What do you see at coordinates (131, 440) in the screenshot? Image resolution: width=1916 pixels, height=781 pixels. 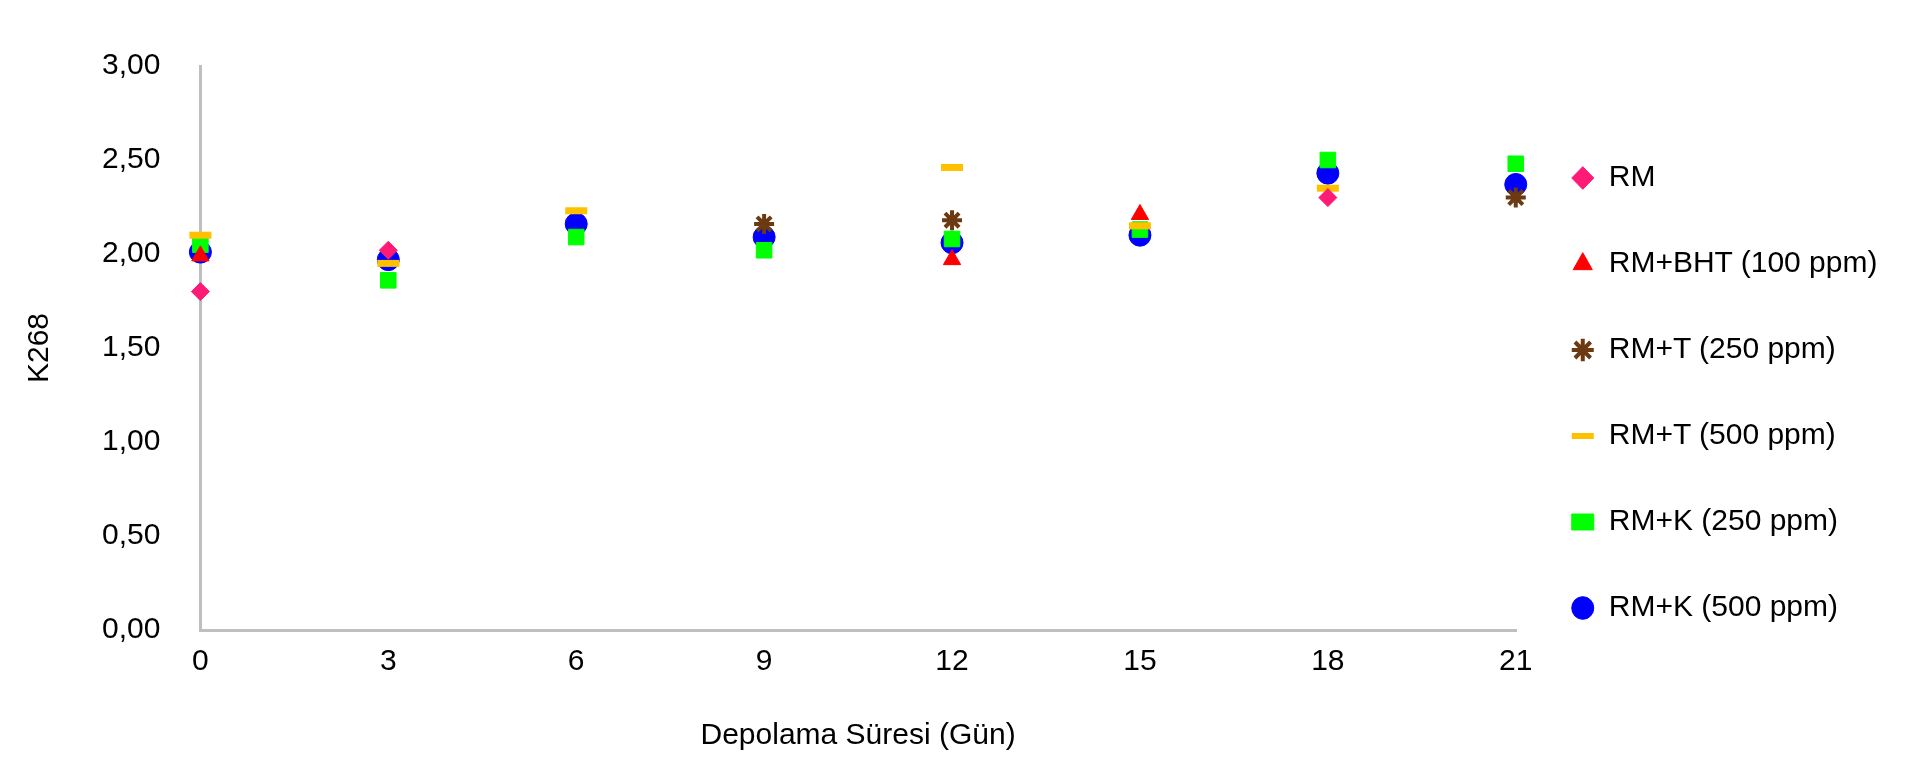 I see `y-tick-label: 1,00` at bounding box center [131, 440].